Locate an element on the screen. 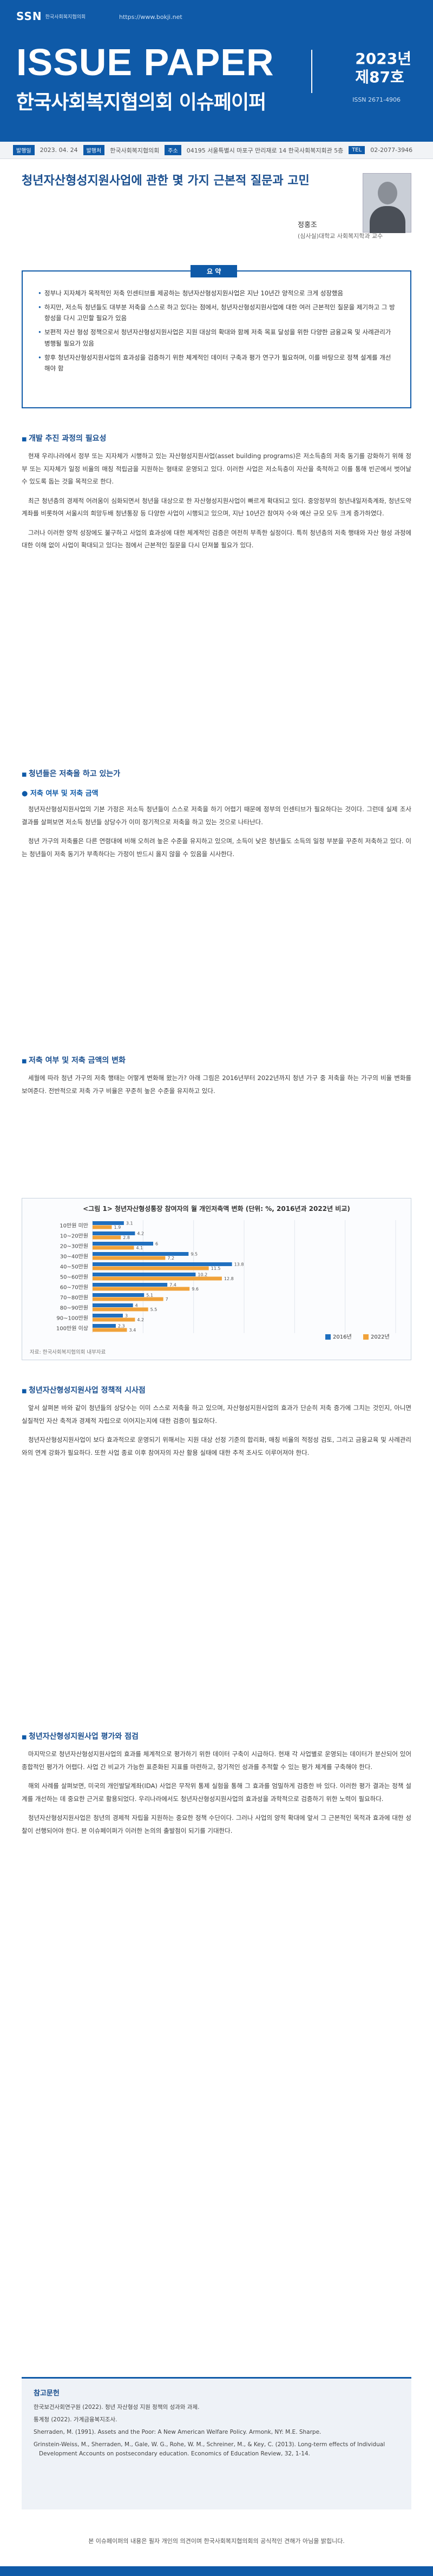  bar-value-label: 9.5 is located at coordinates (194, 1254).